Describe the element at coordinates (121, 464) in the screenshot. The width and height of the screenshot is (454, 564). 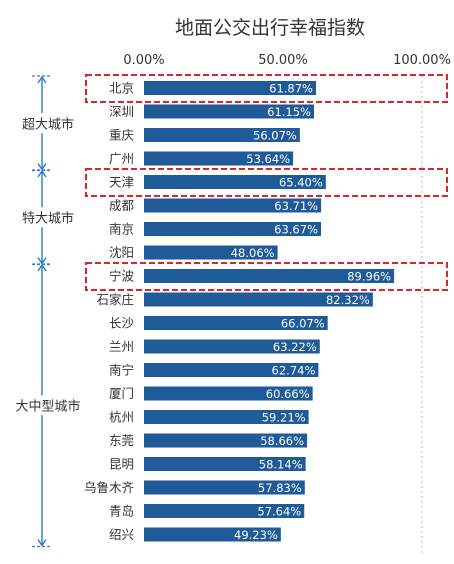
I see `category-label: 昆明` at that location.